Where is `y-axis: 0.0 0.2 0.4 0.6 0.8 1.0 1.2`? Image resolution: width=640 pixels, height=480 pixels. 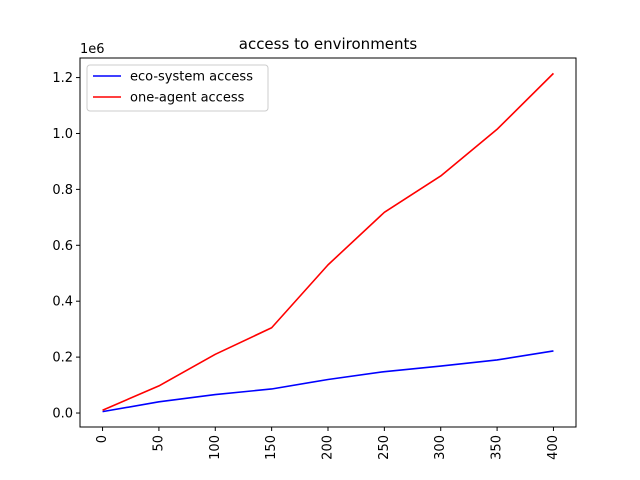 y-axis: 0.0 0.2 0.4 0.6 0.8 1.0 1.2 is located at coordinates (66, 246).